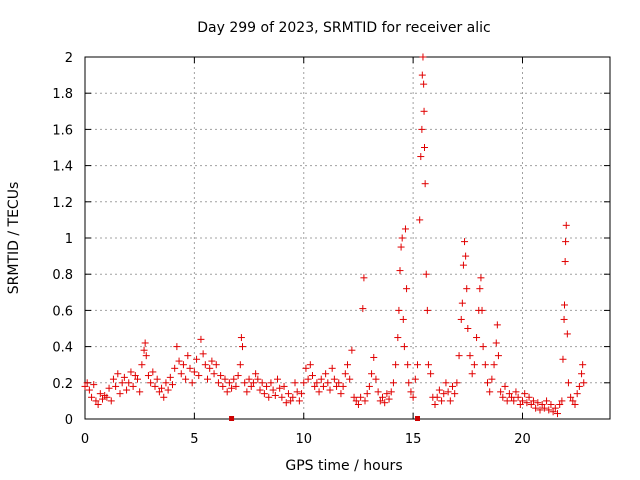 The image size is (640, 480). I want to click on y-axis-label: SRMTID / TECUs, so click(14, 238).